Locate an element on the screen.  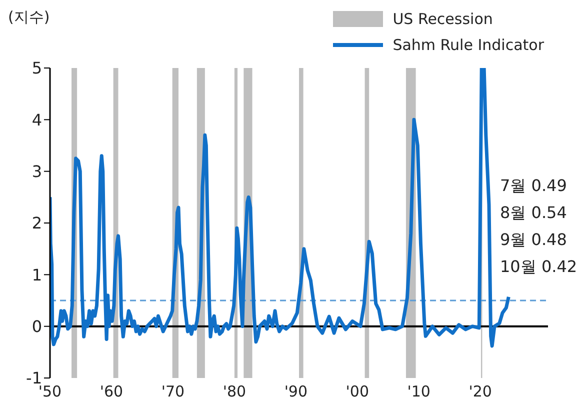
x-tick-label: '70 is located at coordinates (173, 391).